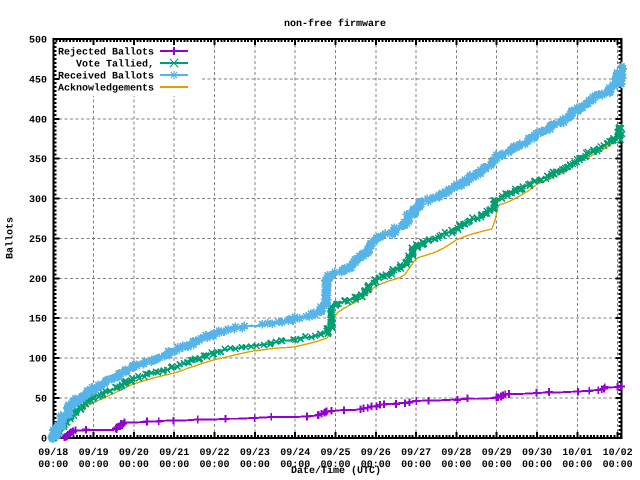 This screenshot has height=480, width=640. What do you see at coordinates (618, 453) in the screenshot?
I see `svg-text: 10/02` at bounding box center [618, 453].